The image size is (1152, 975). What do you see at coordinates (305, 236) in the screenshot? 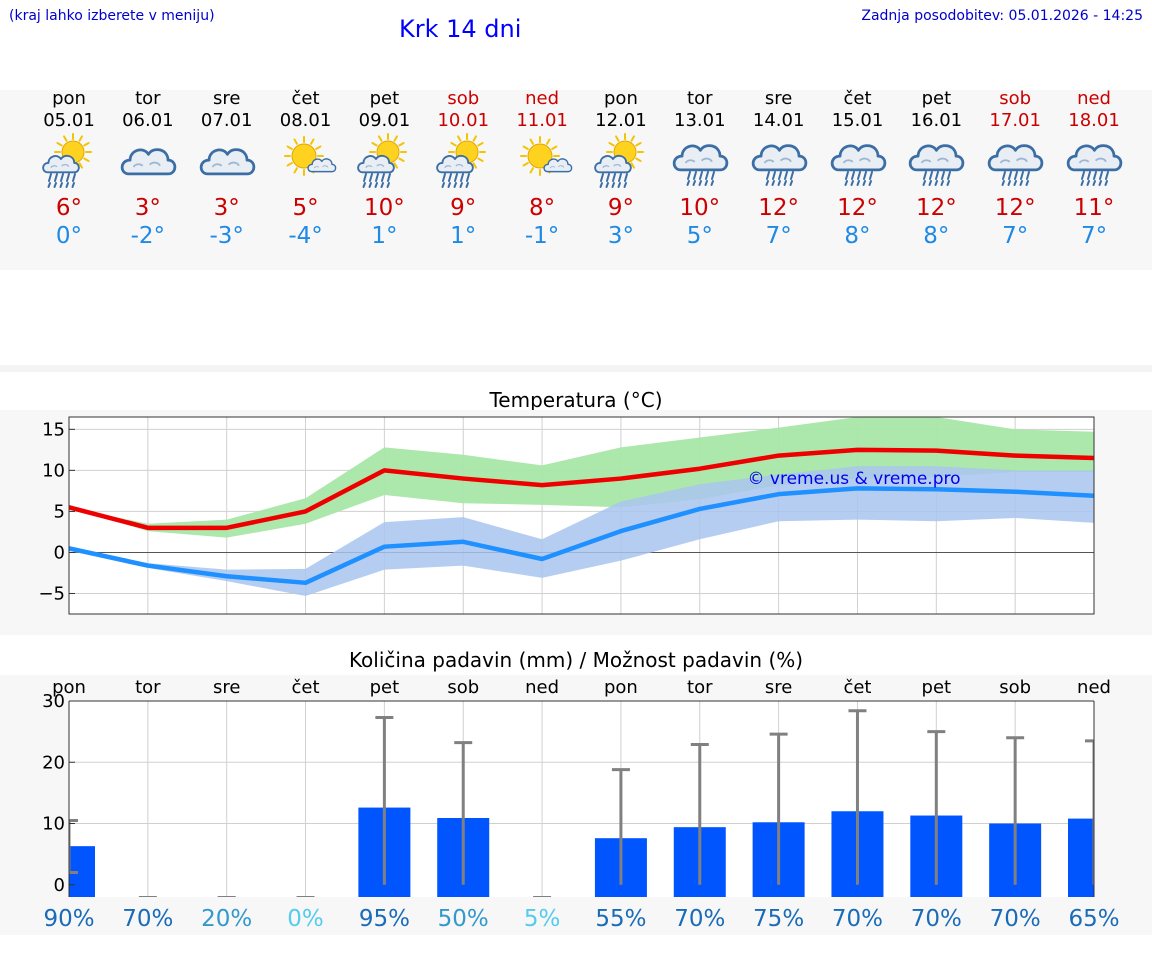
I see `temp-low: -4°` at bounding box center [305, 236].